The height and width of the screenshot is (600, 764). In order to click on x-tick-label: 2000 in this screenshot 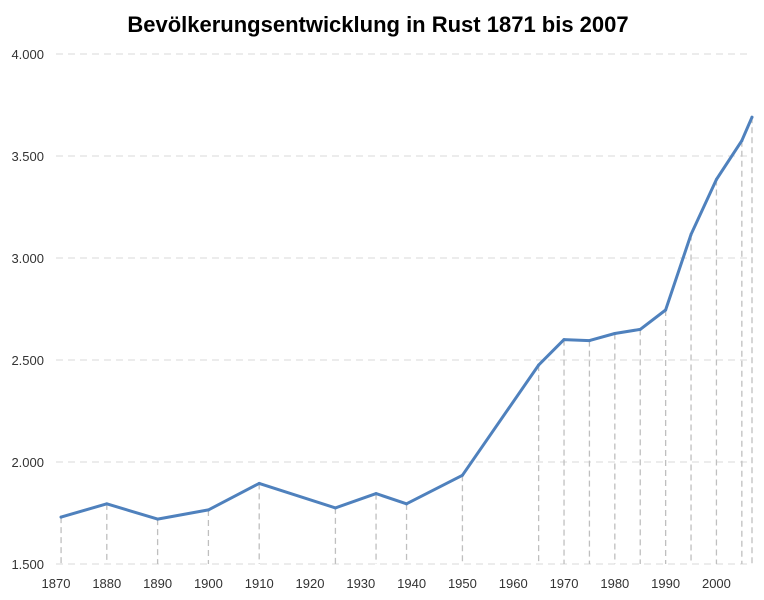, I will do `click(716, 583)`.